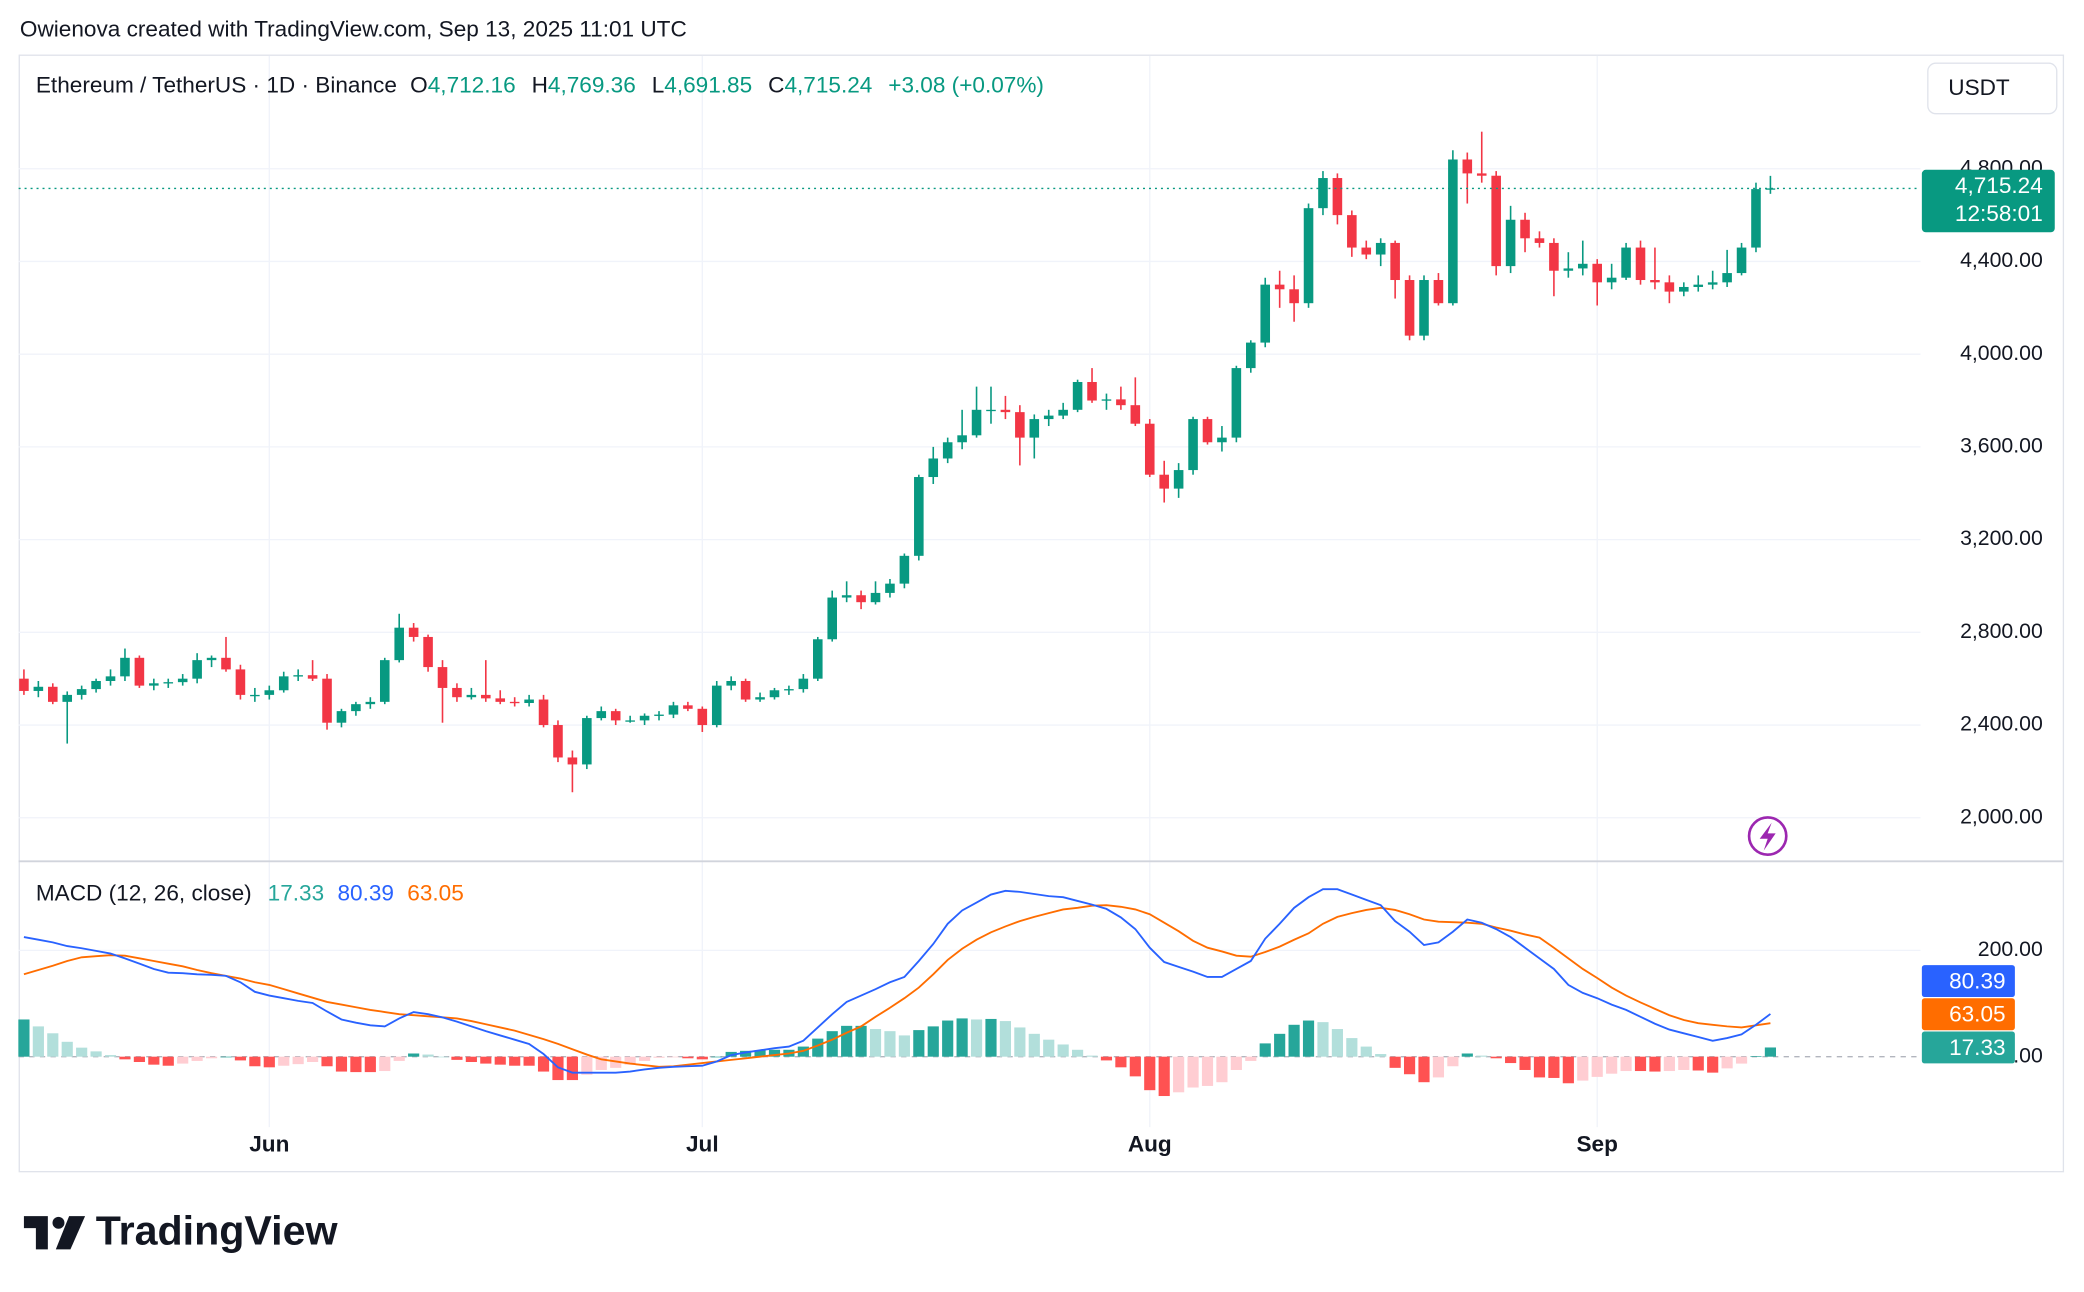 This screenshot has width=2084, height=1292. What do you see at coordinates (897, 986) in the screenshot?
I see `signal-line` at bounding box center [897, 986].